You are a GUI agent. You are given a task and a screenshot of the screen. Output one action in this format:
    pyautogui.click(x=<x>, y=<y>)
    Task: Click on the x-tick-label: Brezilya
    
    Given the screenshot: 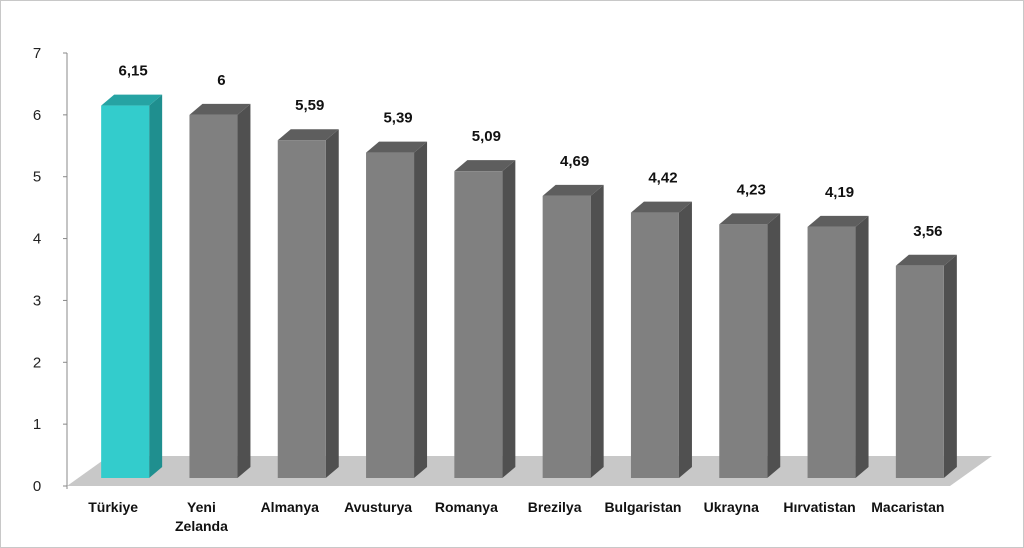 What is the action you would take?
    pyautogui.click(x=555, y=507)
    